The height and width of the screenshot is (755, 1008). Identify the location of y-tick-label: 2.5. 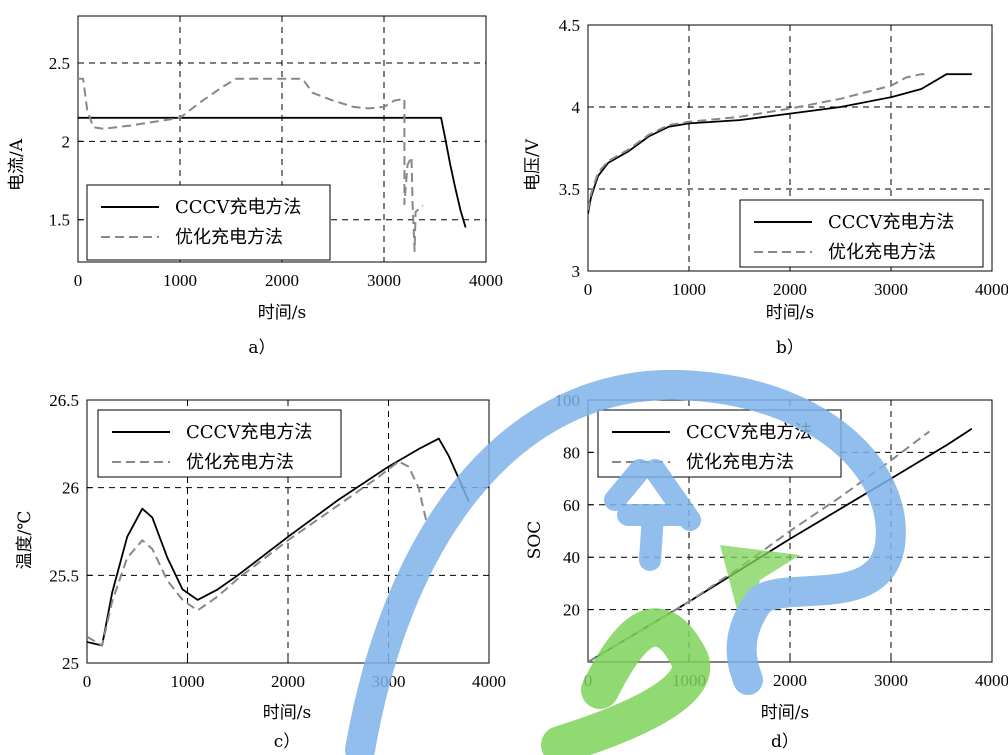
(59, 63).